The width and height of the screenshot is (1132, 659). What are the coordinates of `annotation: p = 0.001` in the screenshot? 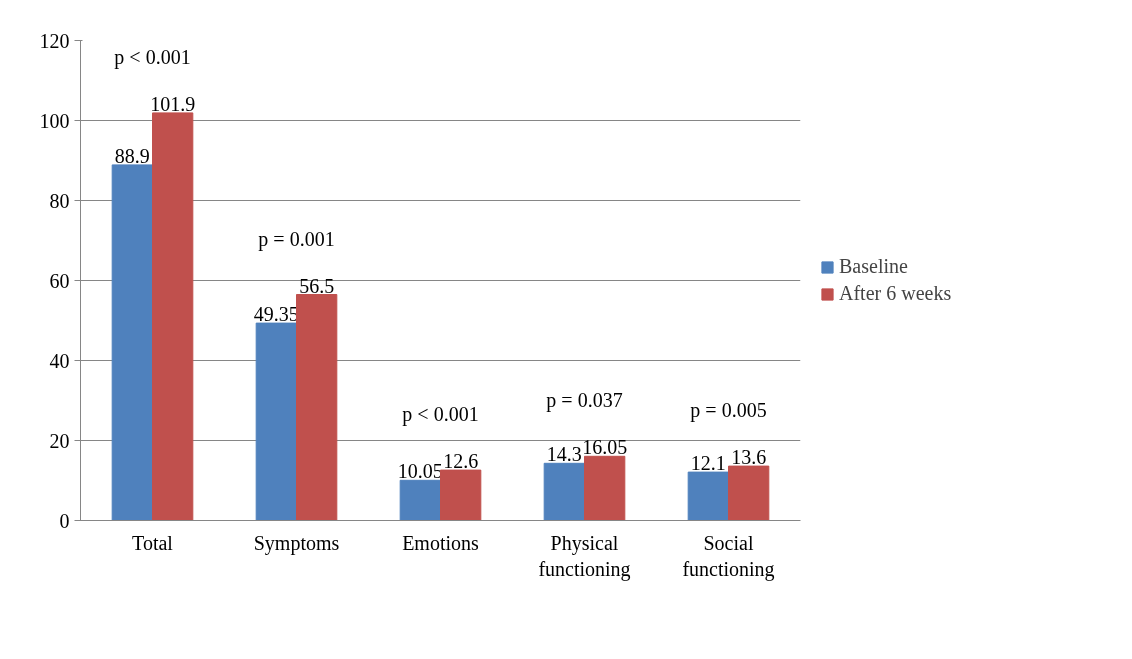 It's located at (296, 239).